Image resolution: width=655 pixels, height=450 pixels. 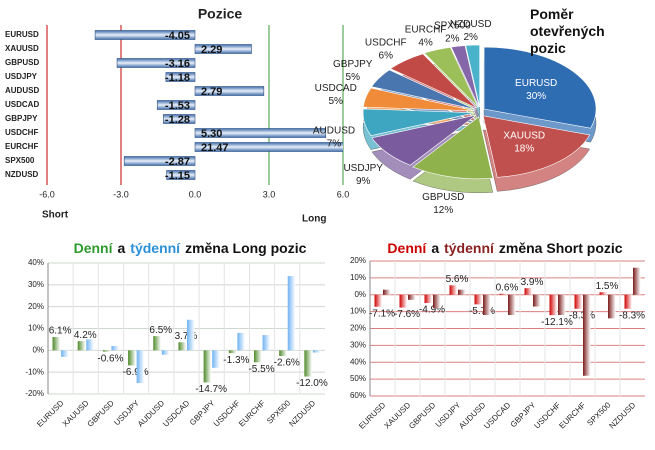 What do you see at coordinates (386, 56) in the screenshot?
I see `slice-value: 6%` at bounding box center [386, 56].